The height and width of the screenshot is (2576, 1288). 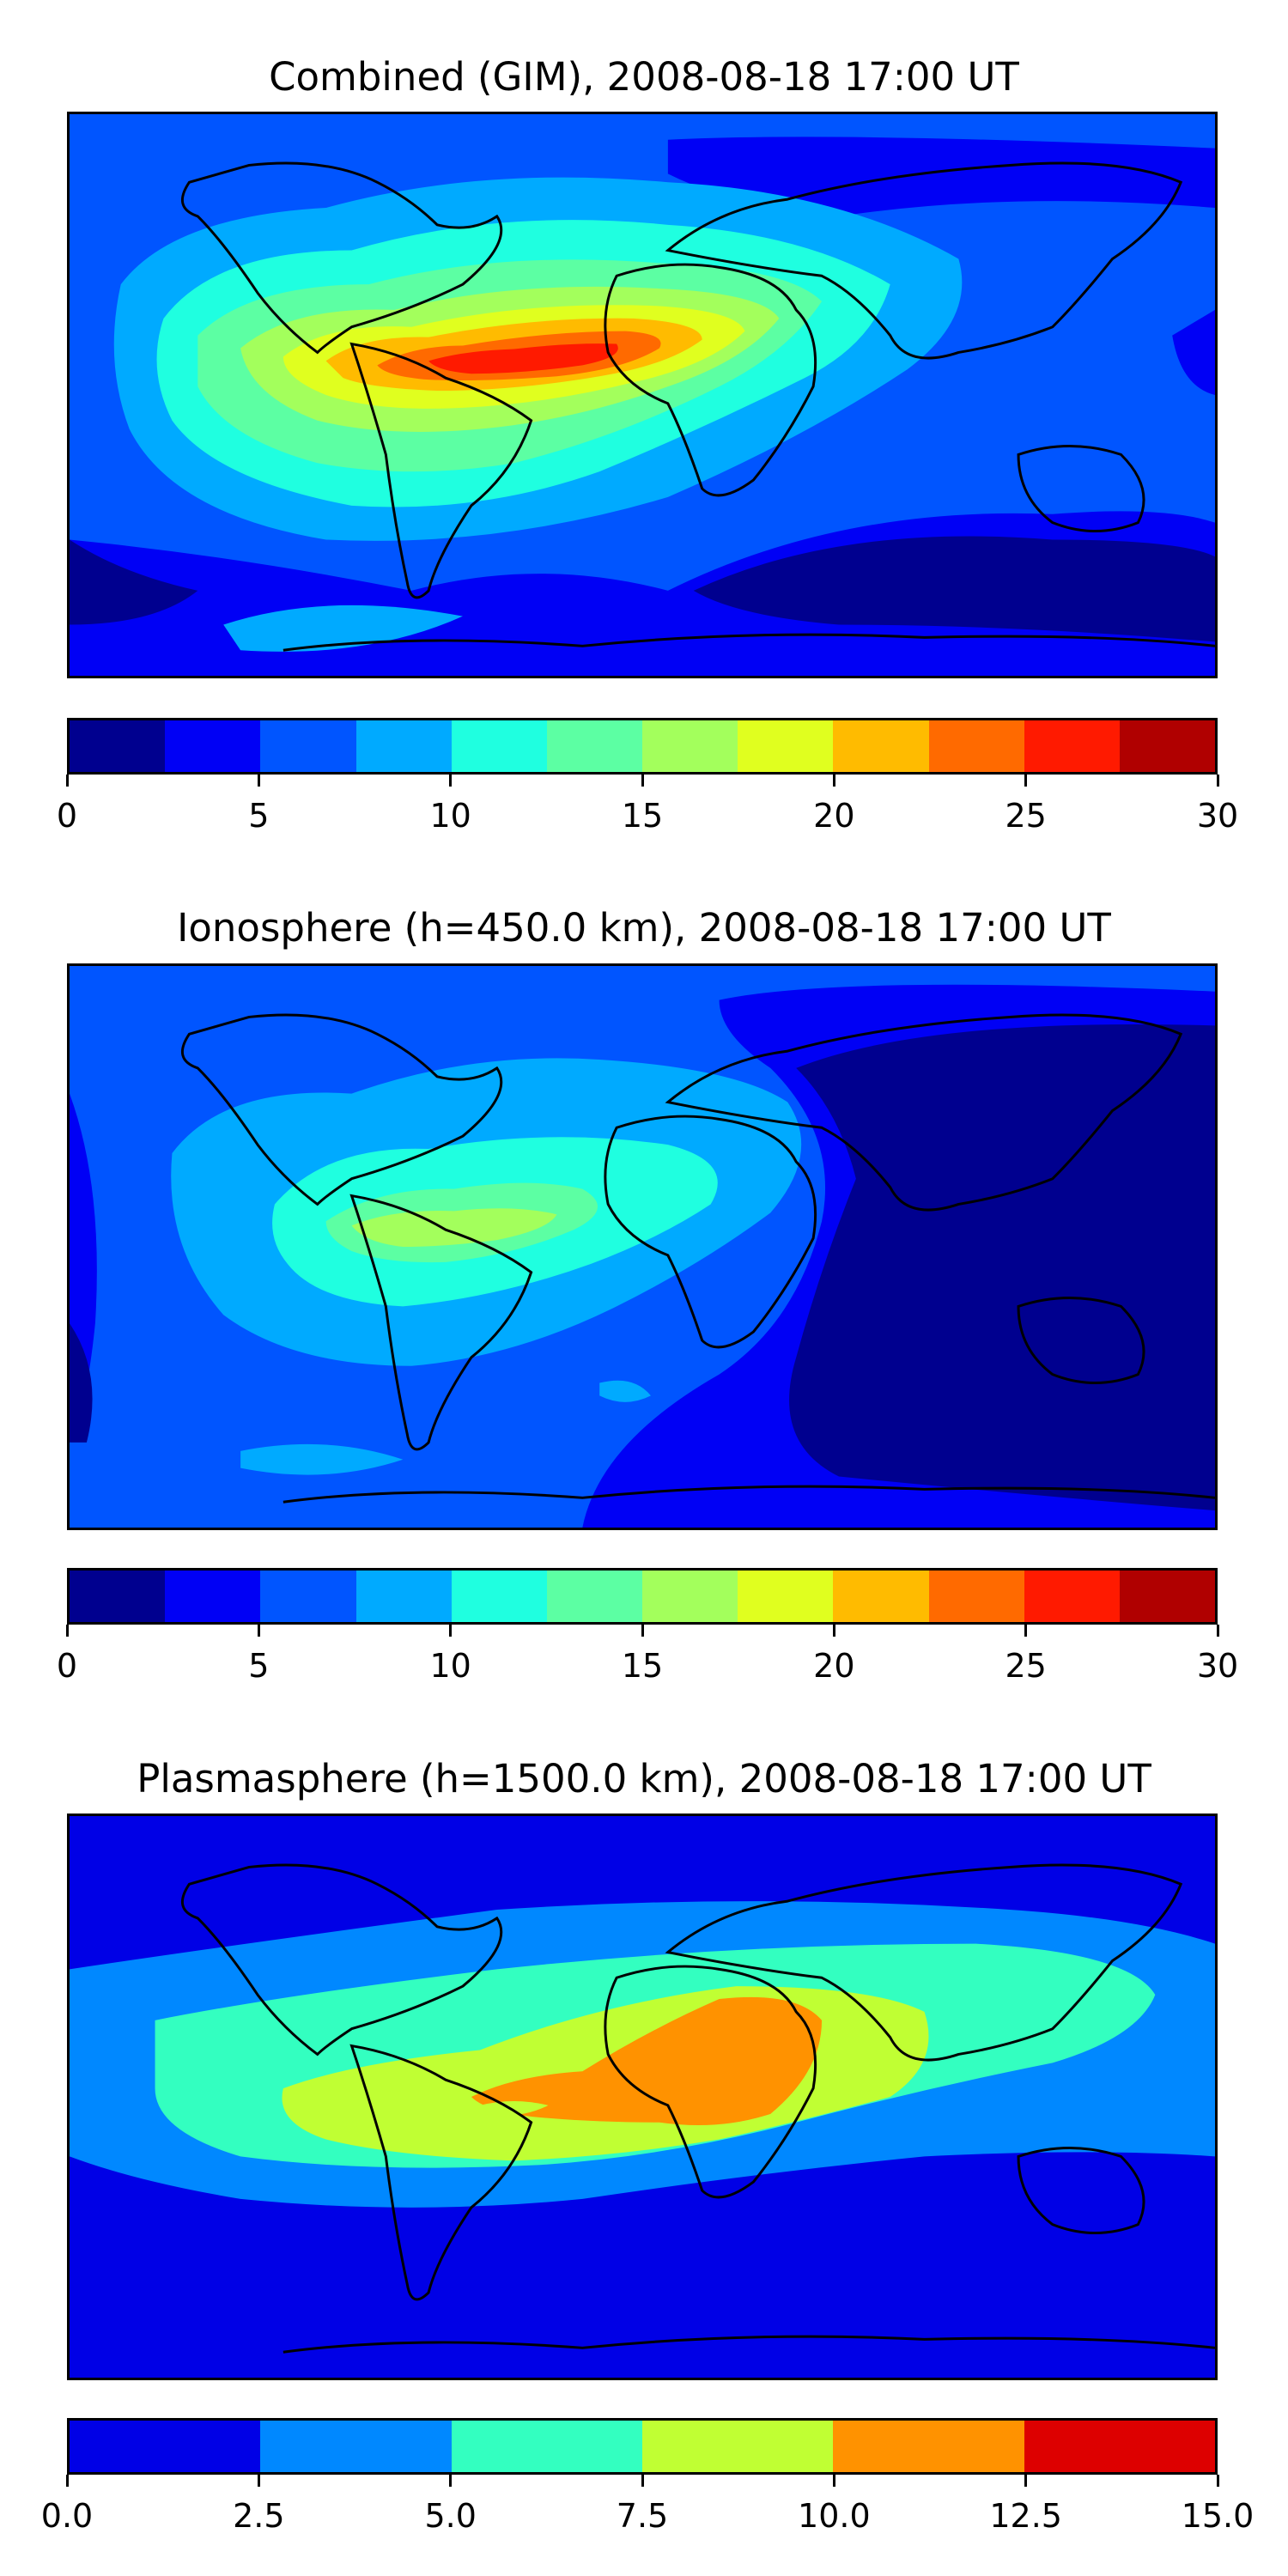 What do you see at coordinates (259, 2516) in the screenshot?
I see `colorbar-tick-label: 2.5` at bounding box center [259, 2516].